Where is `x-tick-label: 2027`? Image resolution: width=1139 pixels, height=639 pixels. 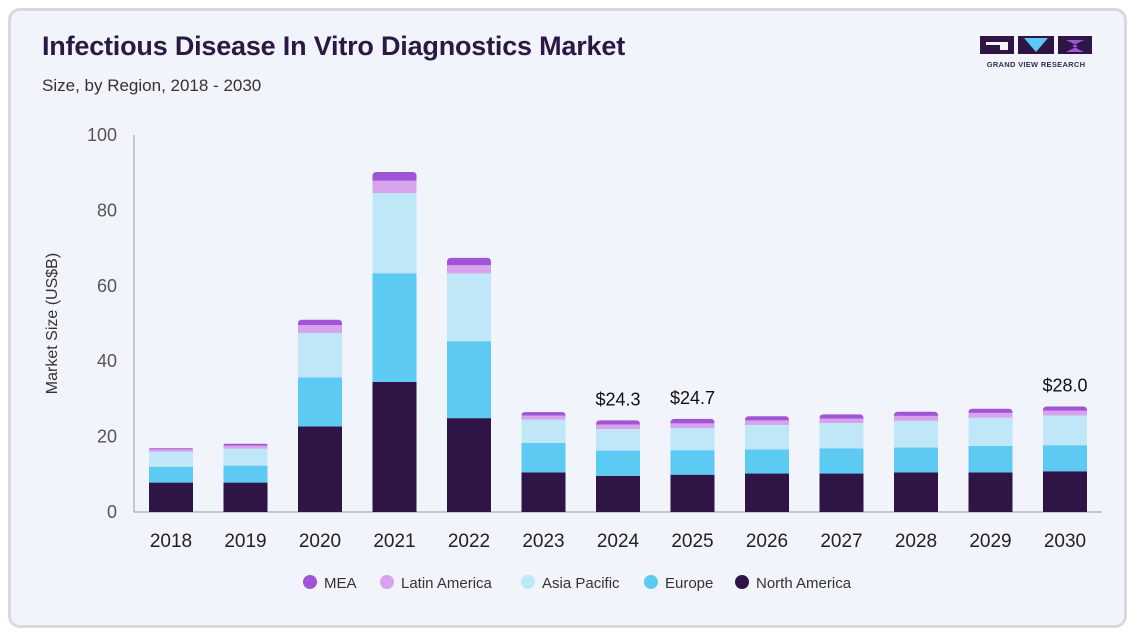 x-tick-label: 2027 is located at coordinates (841, 541).